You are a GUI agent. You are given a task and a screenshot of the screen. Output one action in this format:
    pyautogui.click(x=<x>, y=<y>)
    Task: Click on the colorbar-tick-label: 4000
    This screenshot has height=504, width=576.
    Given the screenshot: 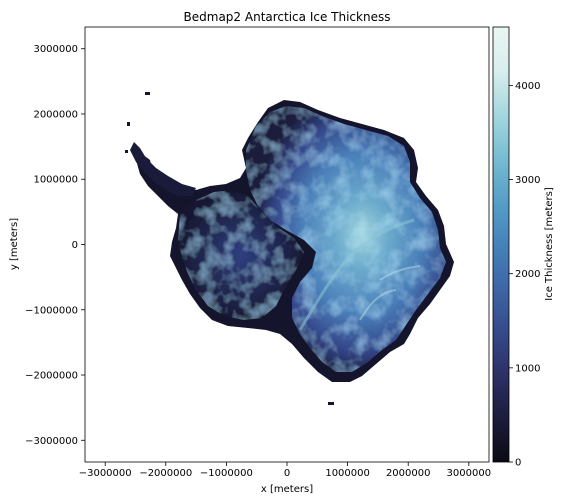 What is the action you would take?
    pyautogui.click(x=527, y=86)
    